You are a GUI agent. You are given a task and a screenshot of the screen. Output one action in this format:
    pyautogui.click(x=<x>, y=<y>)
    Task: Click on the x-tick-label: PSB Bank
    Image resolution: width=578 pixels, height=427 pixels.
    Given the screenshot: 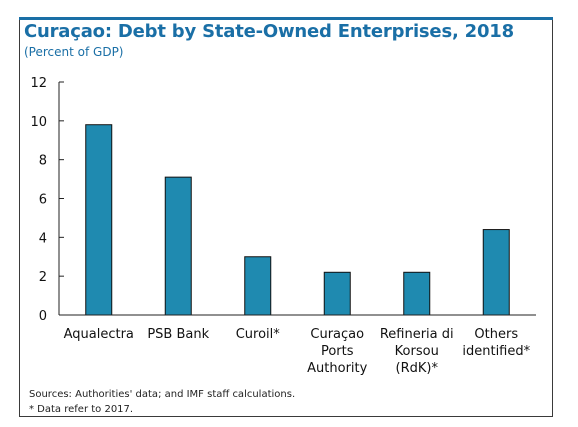 What is the action you would take?
    pyautogui.click(x=178, y=334)
    